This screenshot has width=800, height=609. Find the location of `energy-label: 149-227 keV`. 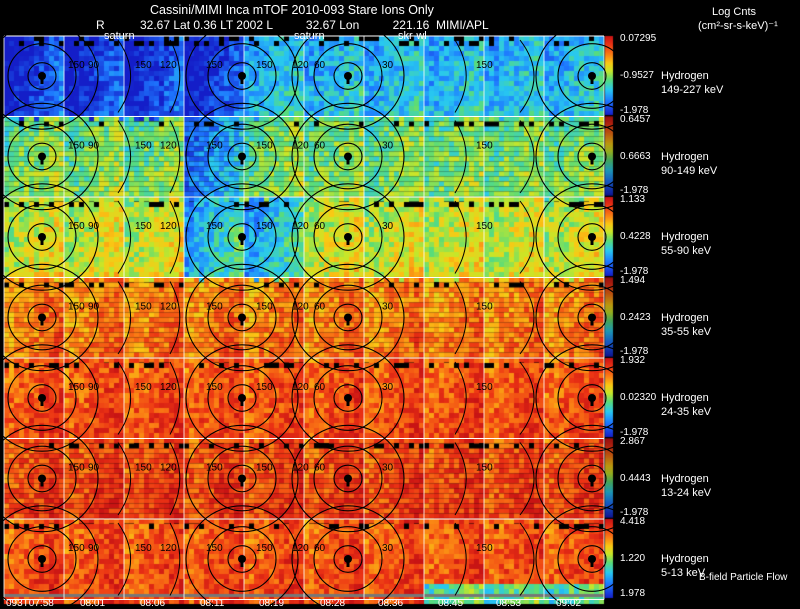

energy-label: 149-227 keV is located at coordinates (692, 90).